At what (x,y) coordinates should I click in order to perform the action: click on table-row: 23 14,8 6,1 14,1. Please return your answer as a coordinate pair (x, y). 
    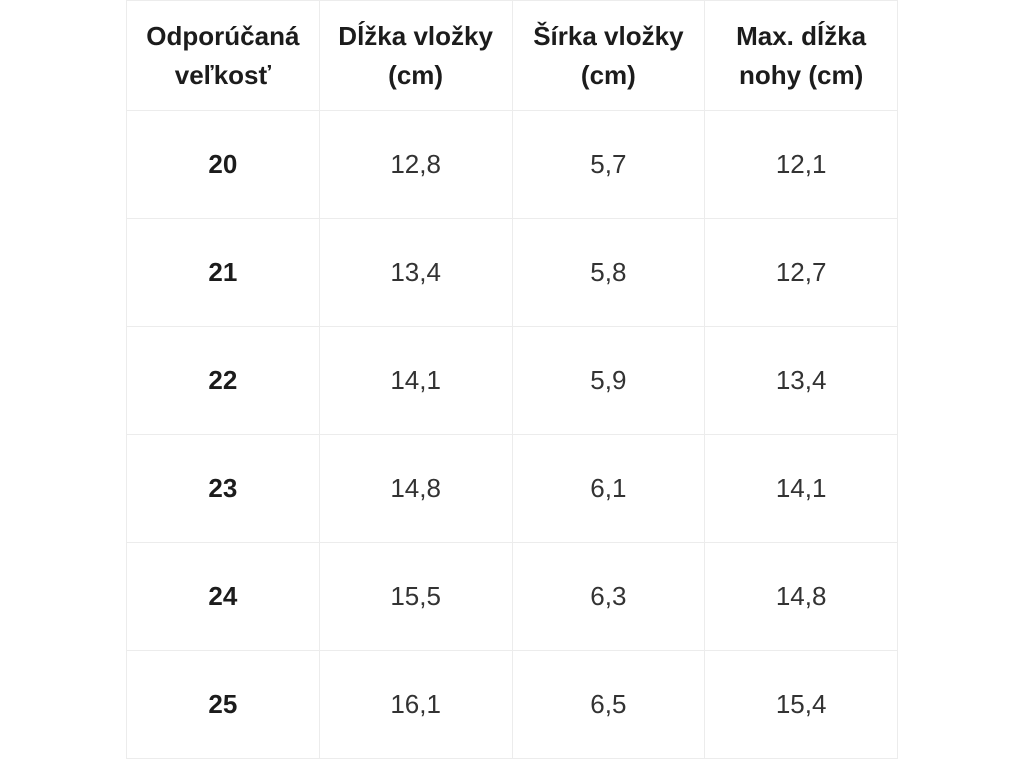
    Looking at the image, I should click on (512, 488).